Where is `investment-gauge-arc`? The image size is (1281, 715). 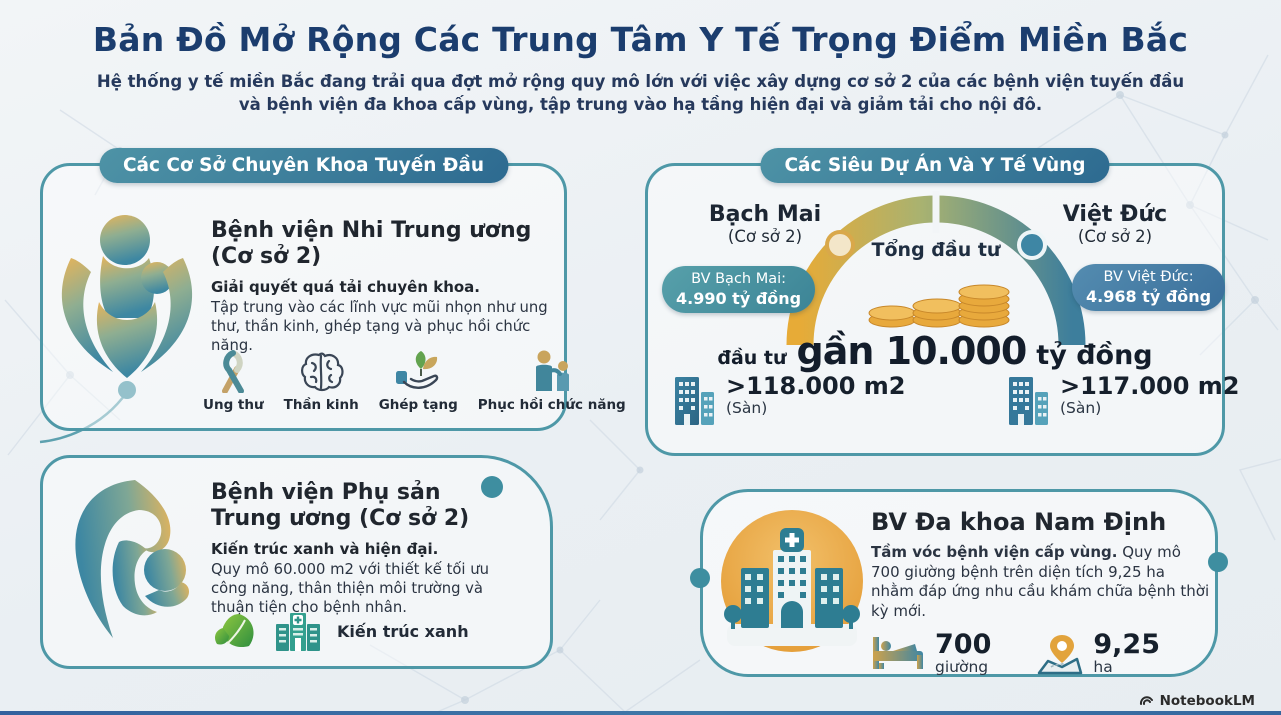 investment-gauge-arc is located at coordinates (936, 268).